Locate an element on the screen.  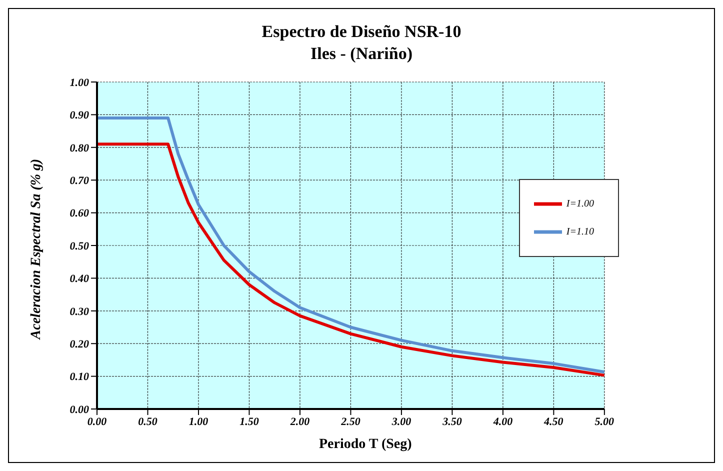
x-tick-label: 0.00 is located at coordinates (97, 422).